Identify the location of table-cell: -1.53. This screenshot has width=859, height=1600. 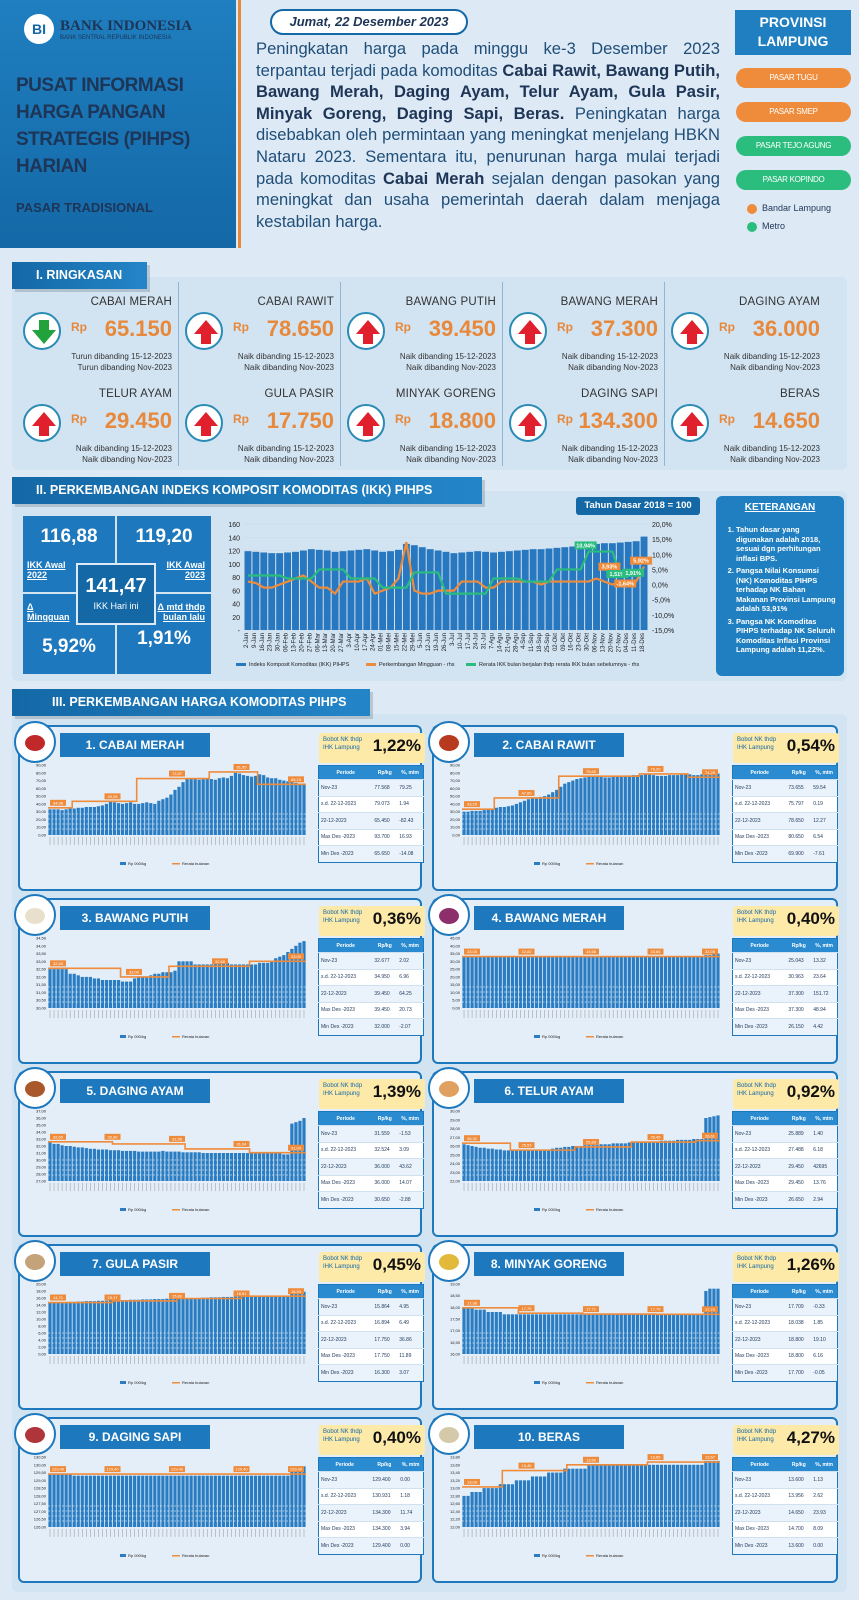
(410, 1133).